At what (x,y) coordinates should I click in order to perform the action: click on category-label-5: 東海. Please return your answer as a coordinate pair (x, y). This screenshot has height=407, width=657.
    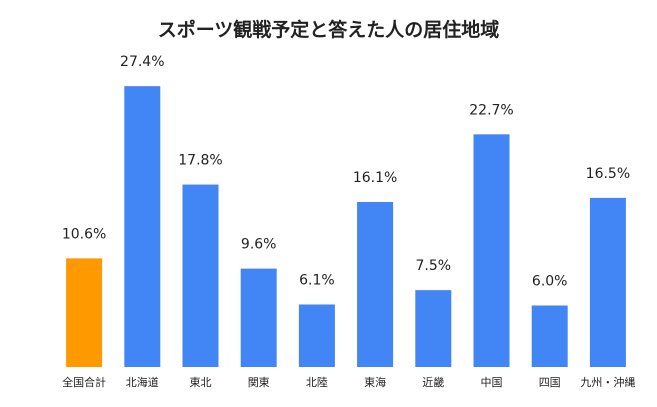
    Looking at the image, I should click on (375, 382).